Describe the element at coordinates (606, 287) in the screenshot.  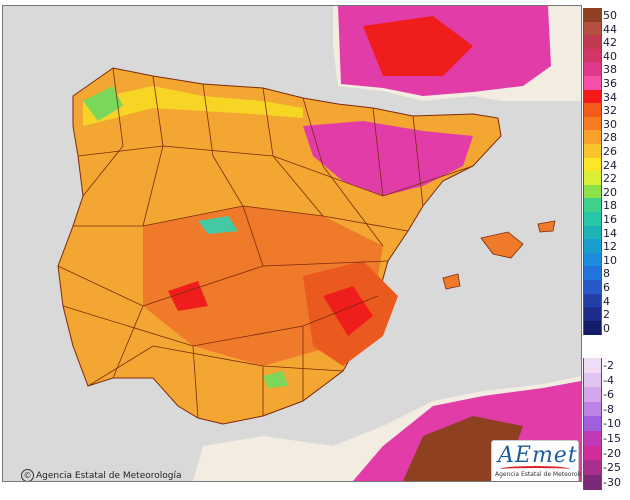
I see `legend-label: 6` at that location.